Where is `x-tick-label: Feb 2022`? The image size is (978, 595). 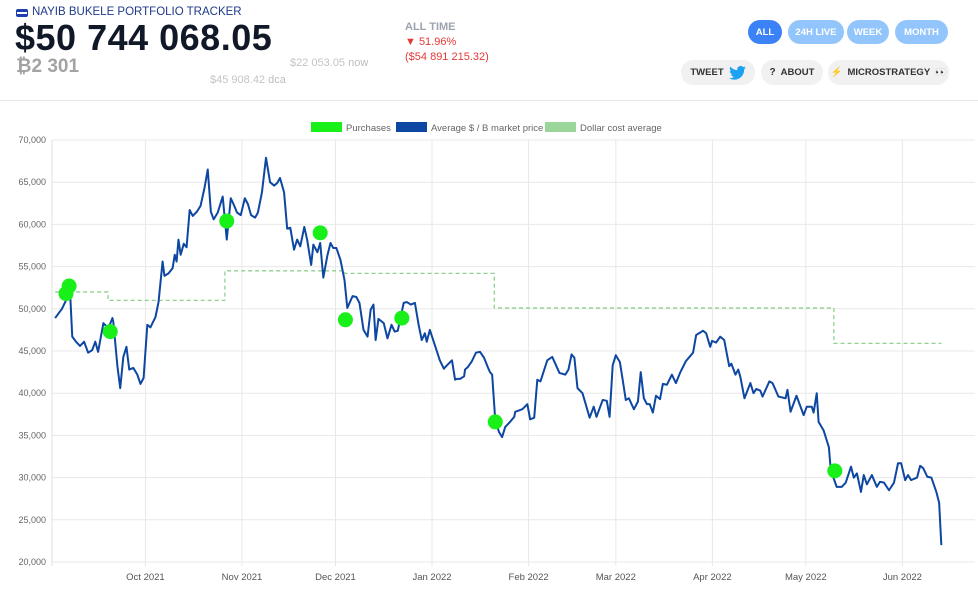
x-tick-label: Feb 2022 is located at coordinates (529, 577).